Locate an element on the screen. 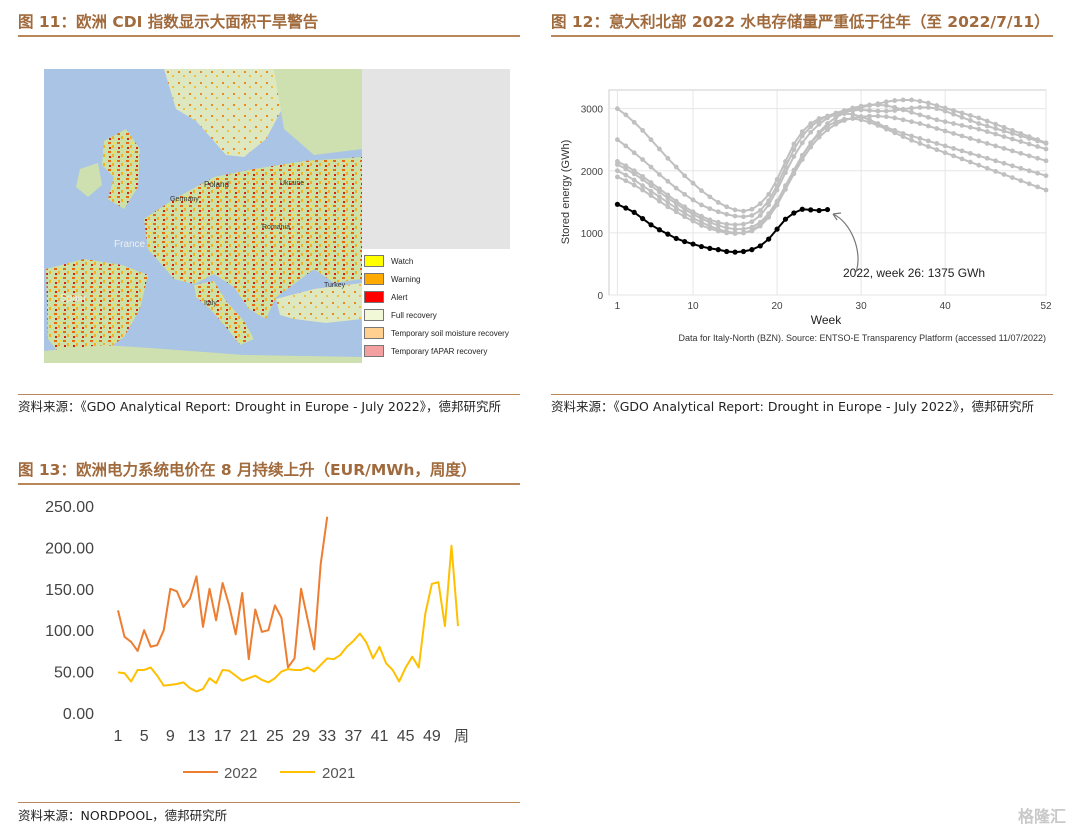 Image resolution: width=1080 pixels, height=835 pixels. price-ytick-label: 100.00 is located at coordinates (69, 631).